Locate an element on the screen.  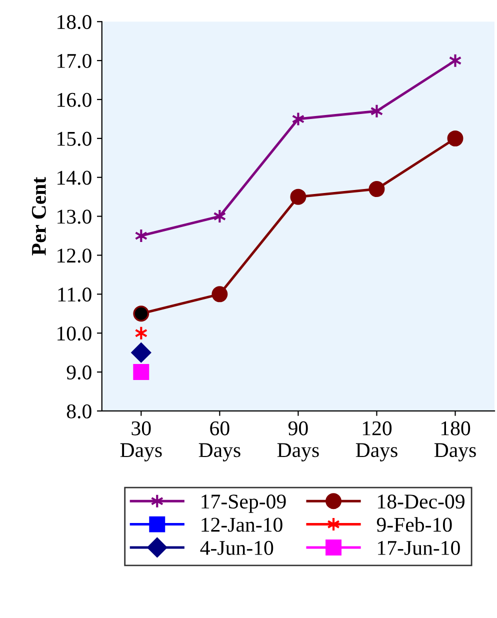
legend-label: 9-Feb-10 is located at coordinates (414, 524).